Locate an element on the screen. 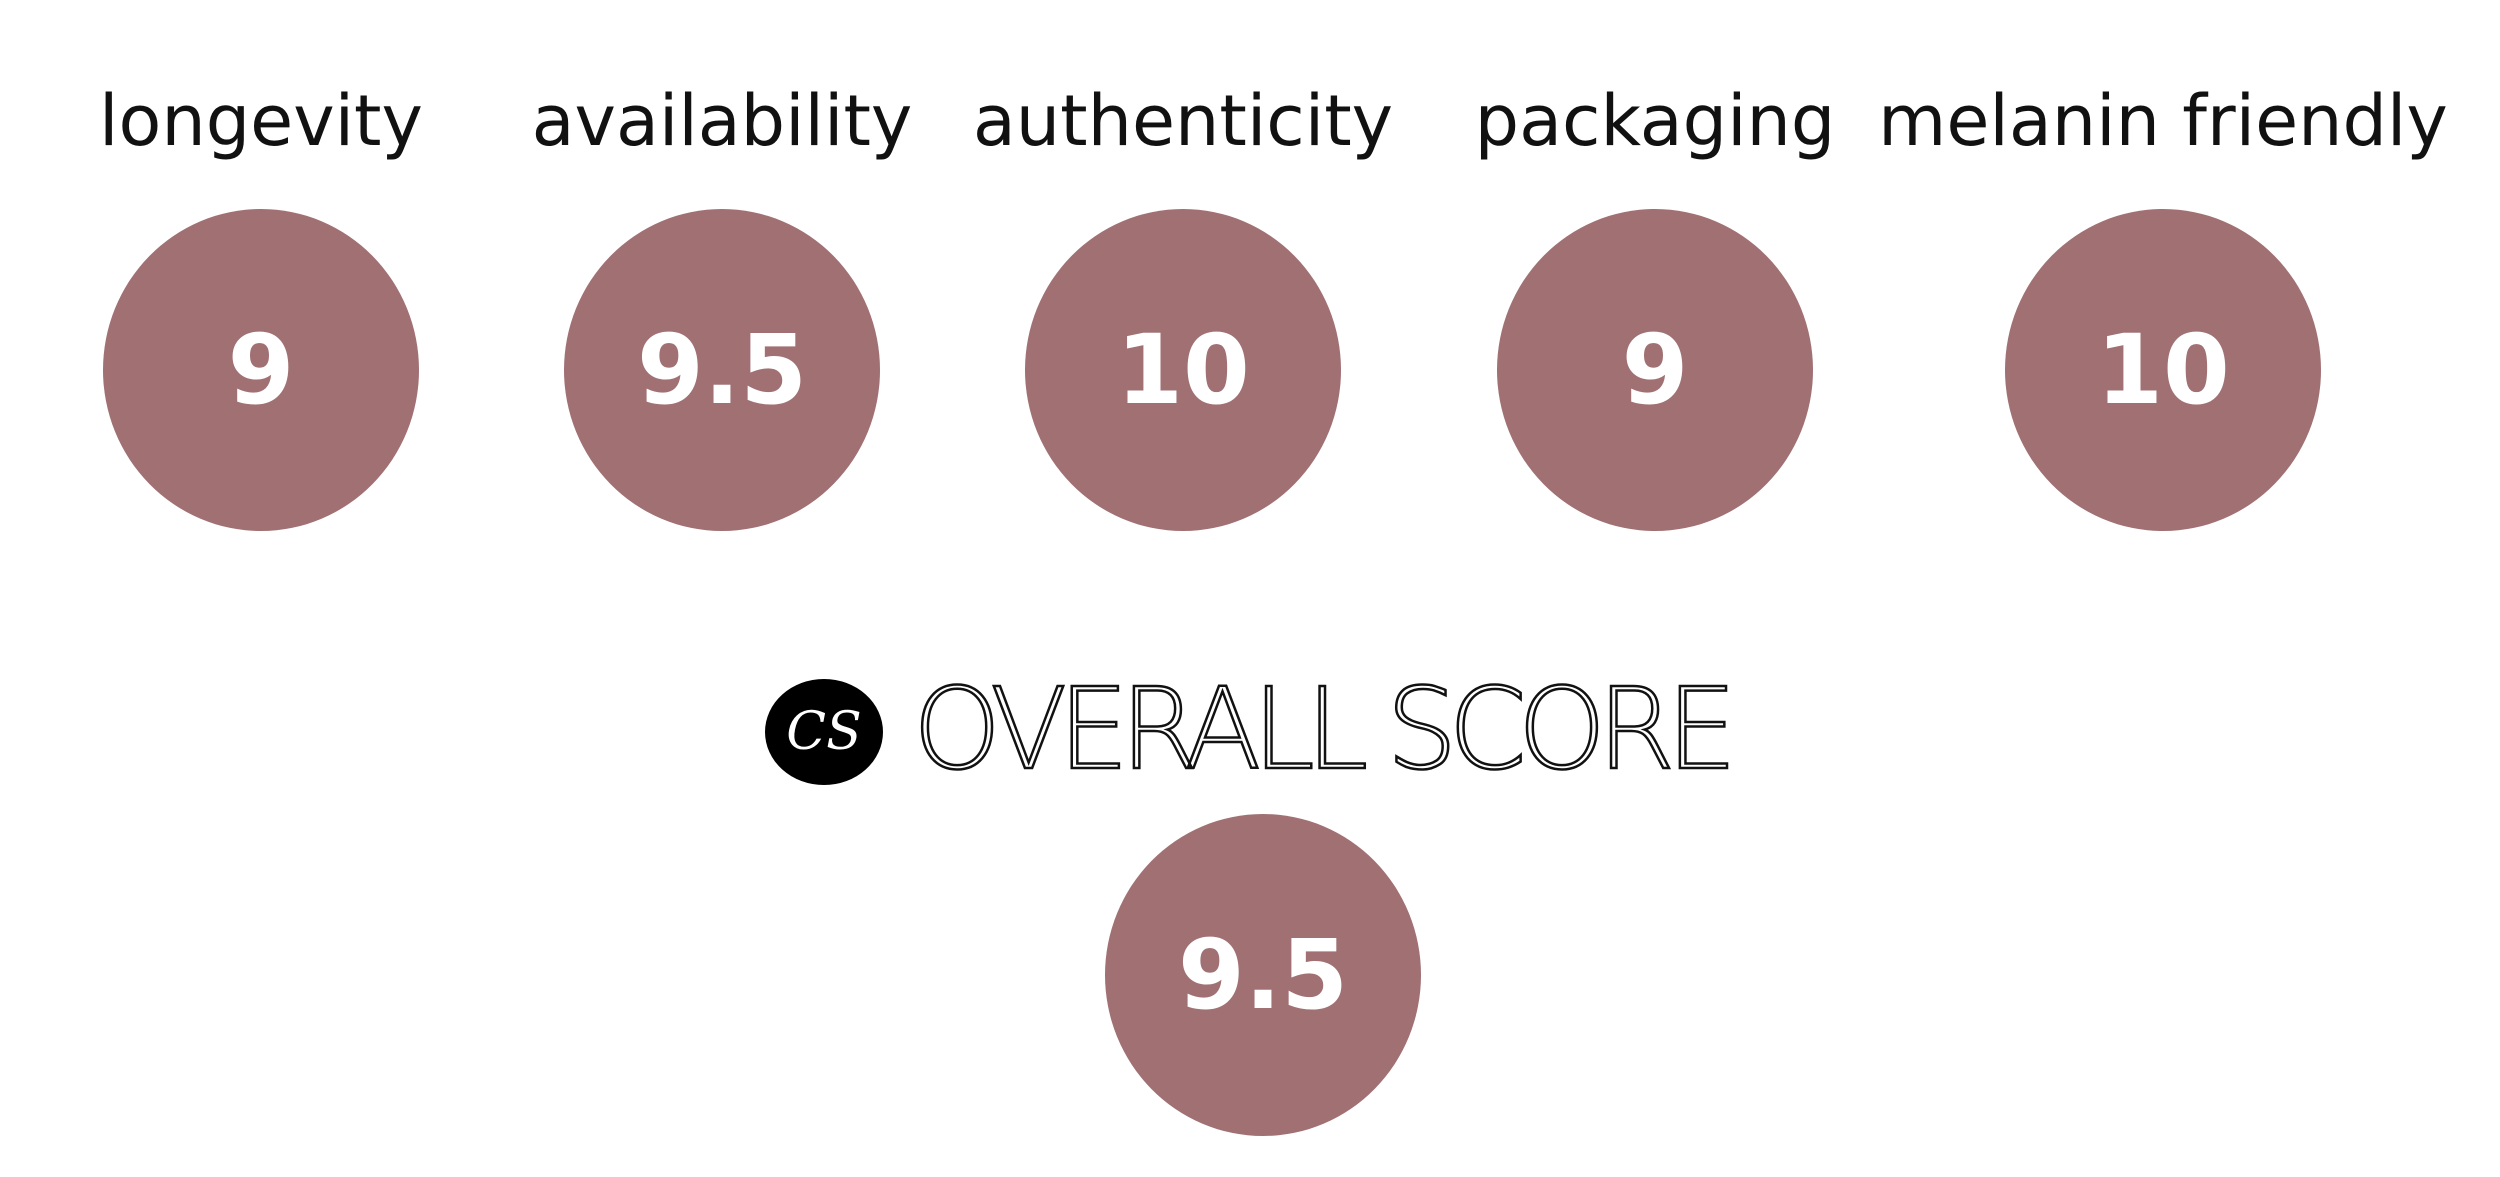  logo-badge is located at coordinates (824, 732).